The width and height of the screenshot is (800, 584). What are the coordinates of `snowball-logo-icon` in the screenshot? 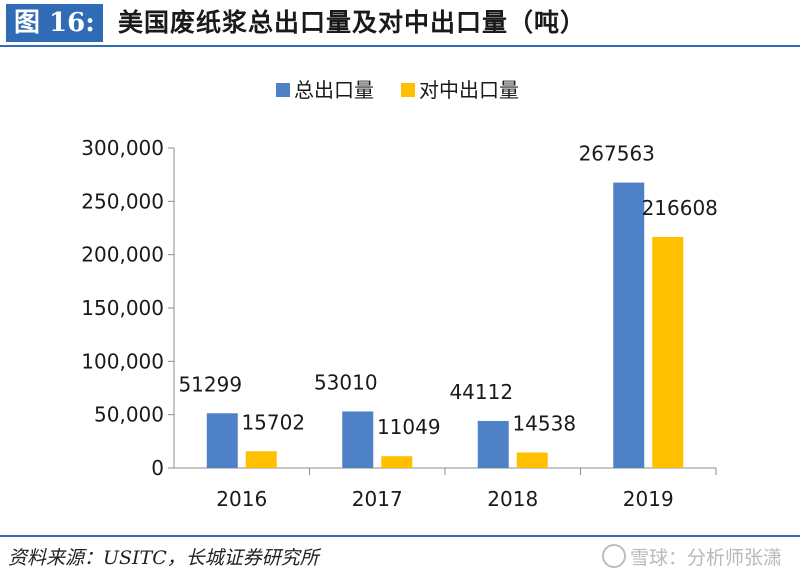 It's located at (613, 556).